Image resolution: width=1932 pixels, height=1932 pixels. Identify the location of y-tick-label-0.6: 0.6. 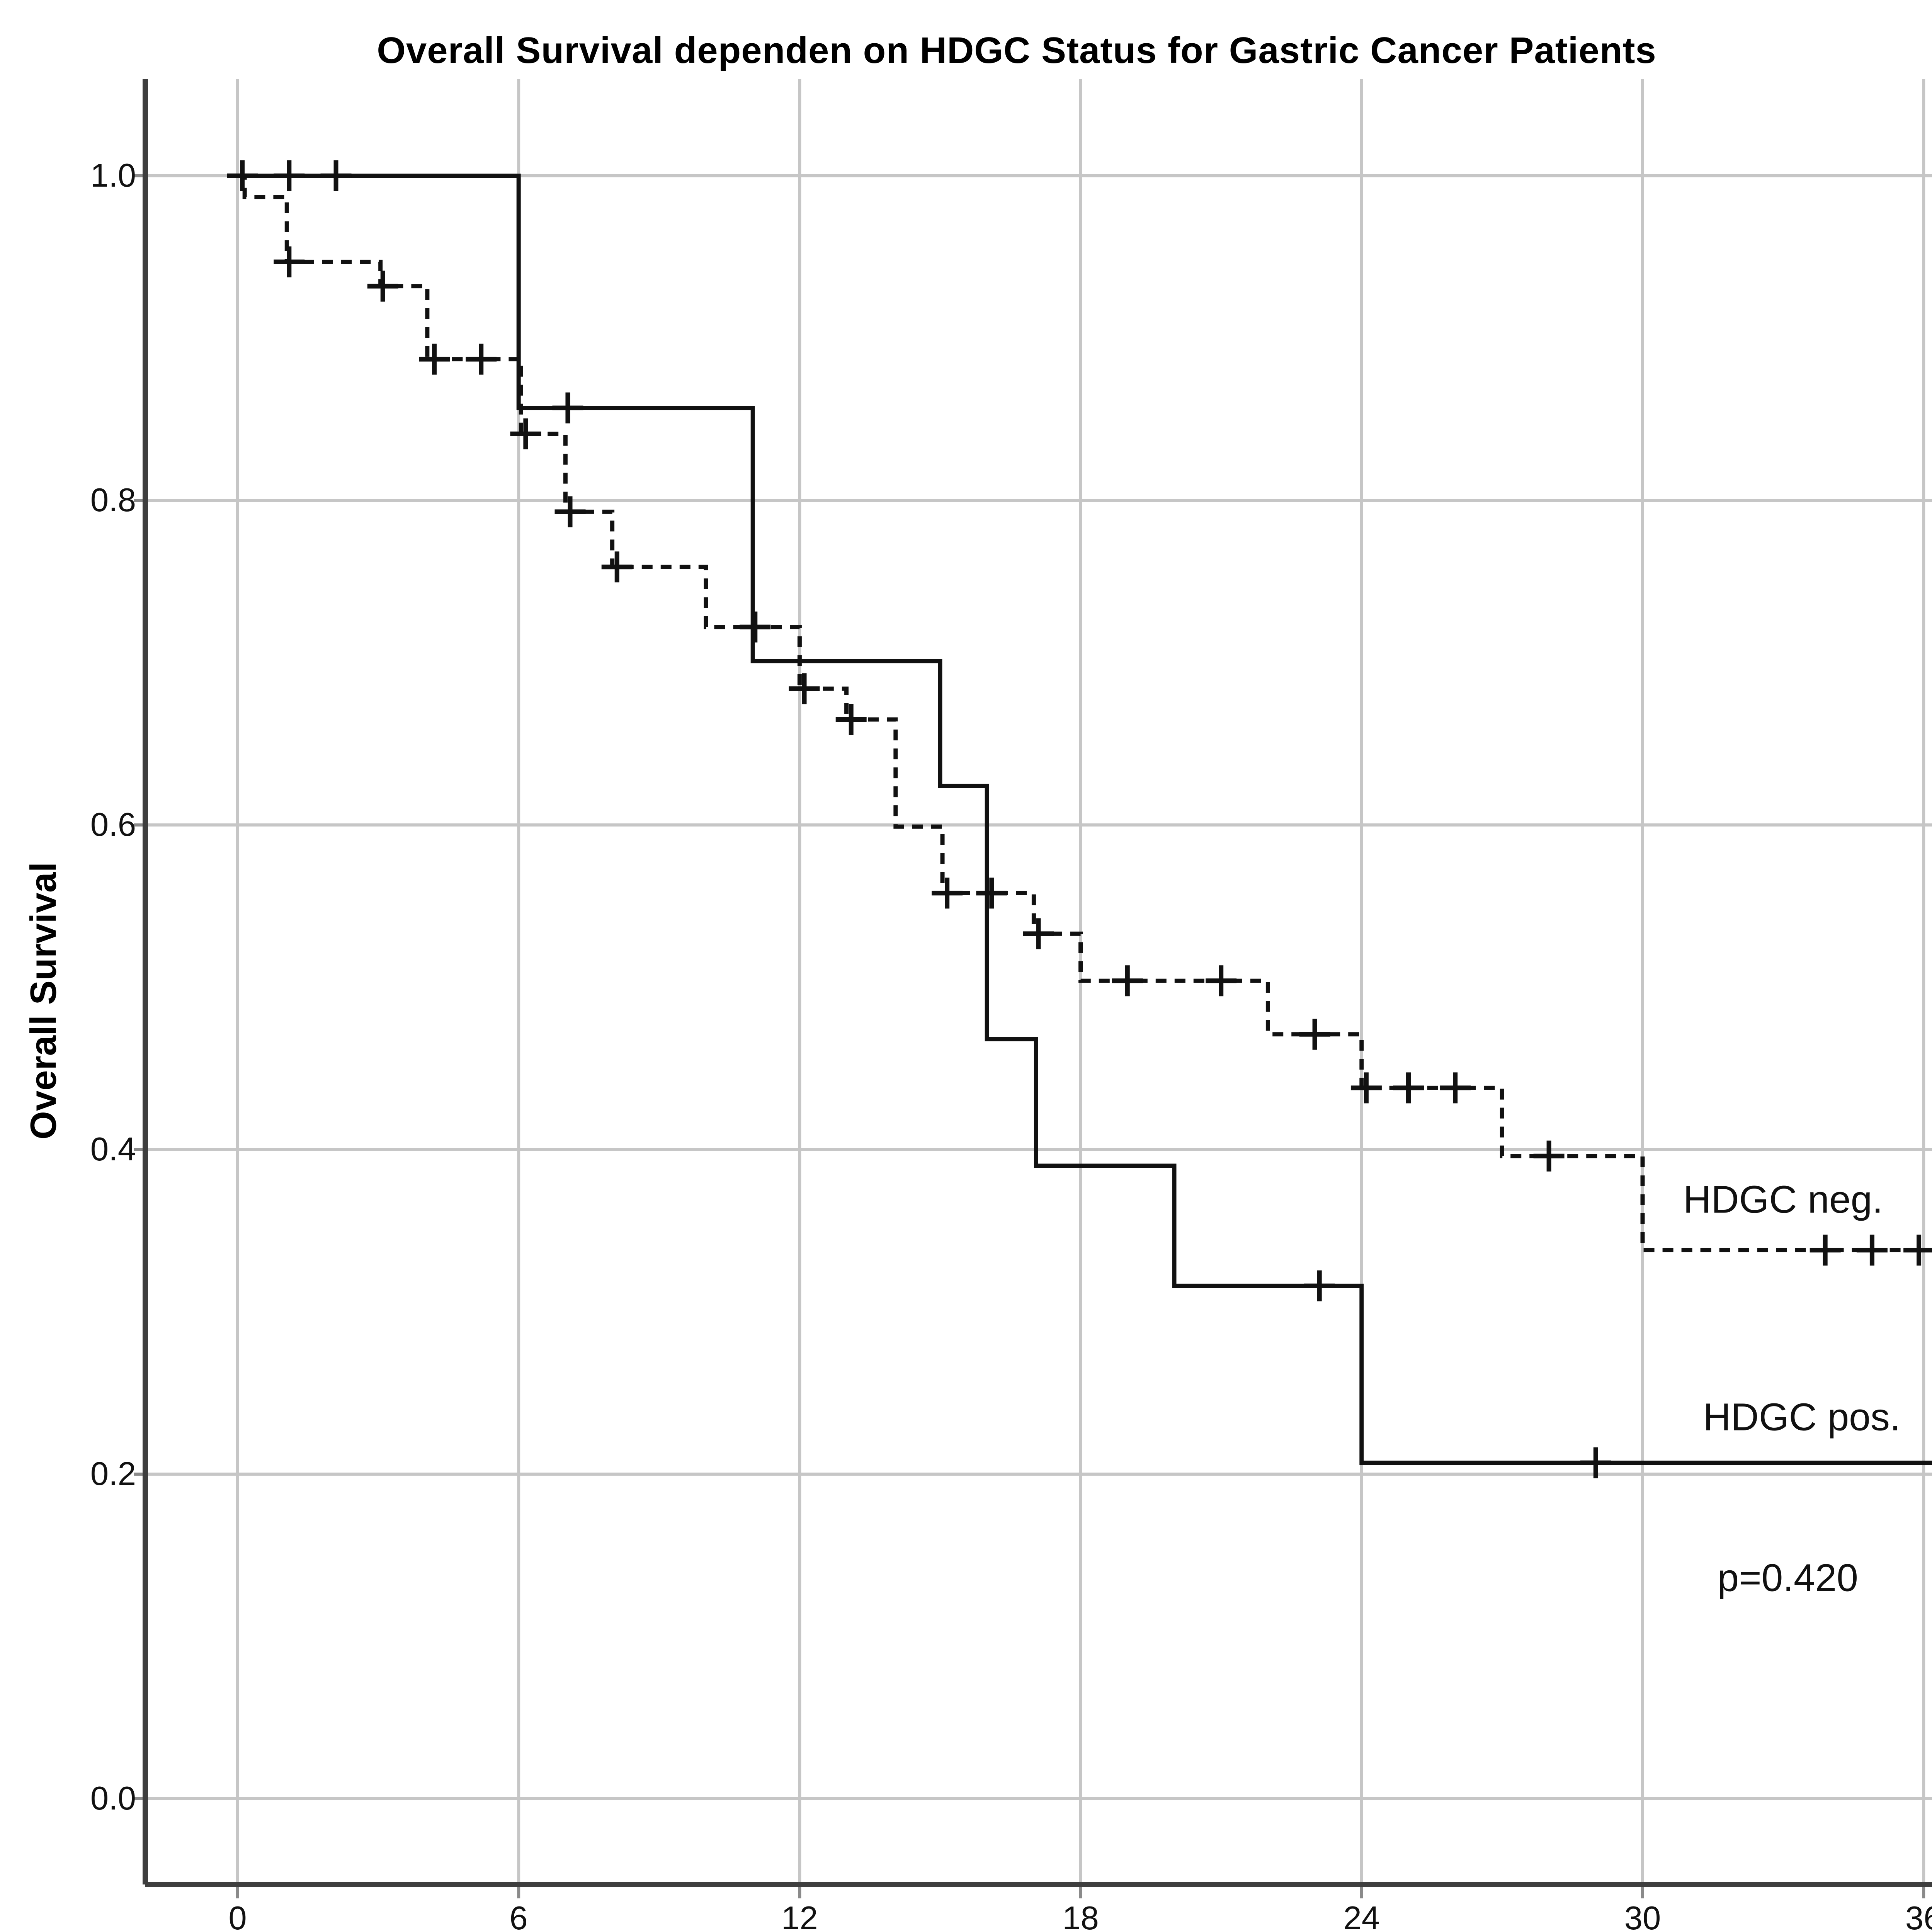
(113, 825).